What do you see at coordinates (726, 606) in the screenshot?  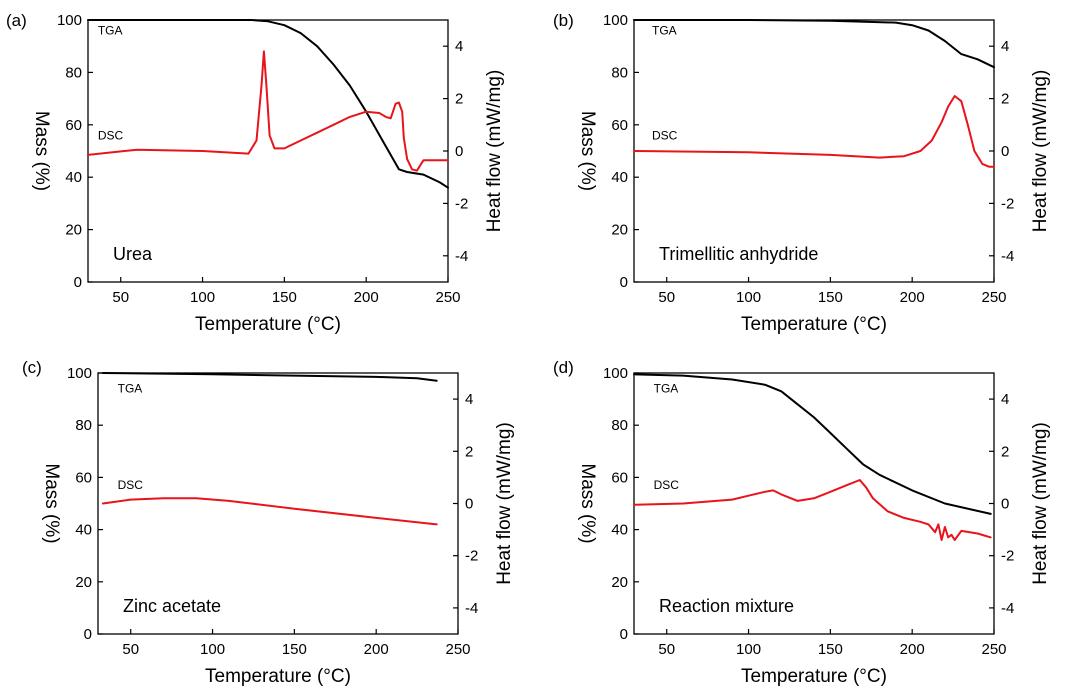 I see `sample-label: Reaction mixture` at bounding box center [726, 606].